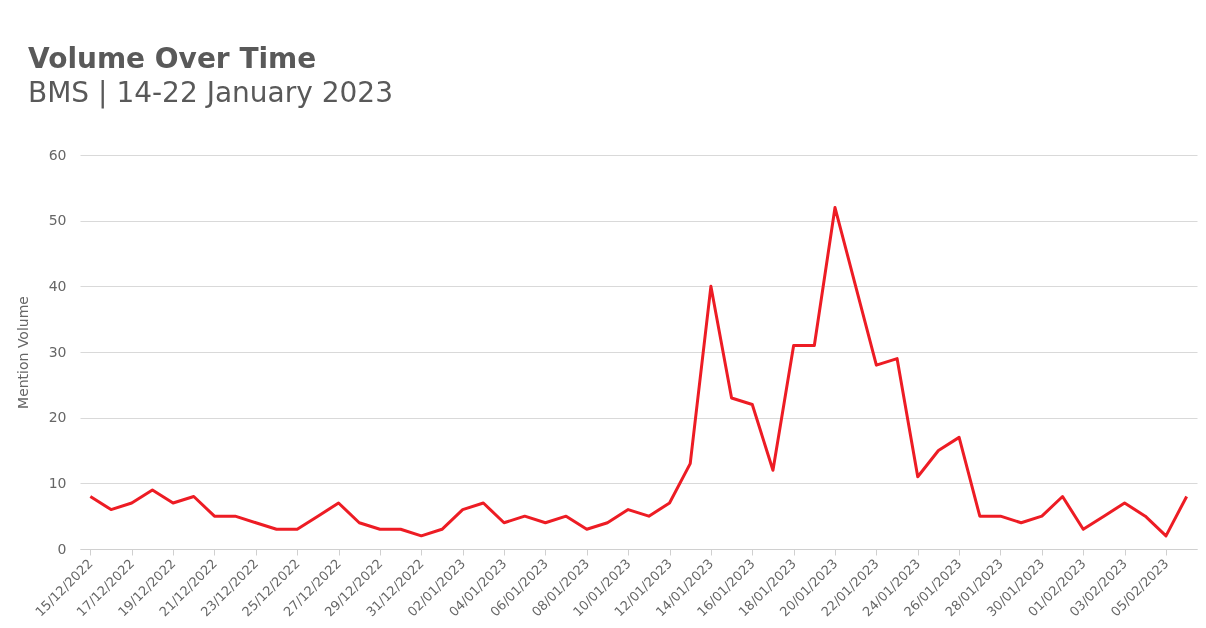 The height and width of the screenshot is (628, 1206). Describe the element at coordinates (57, 285) in the screenshot. I see `y-tick-label: 40` at that location.